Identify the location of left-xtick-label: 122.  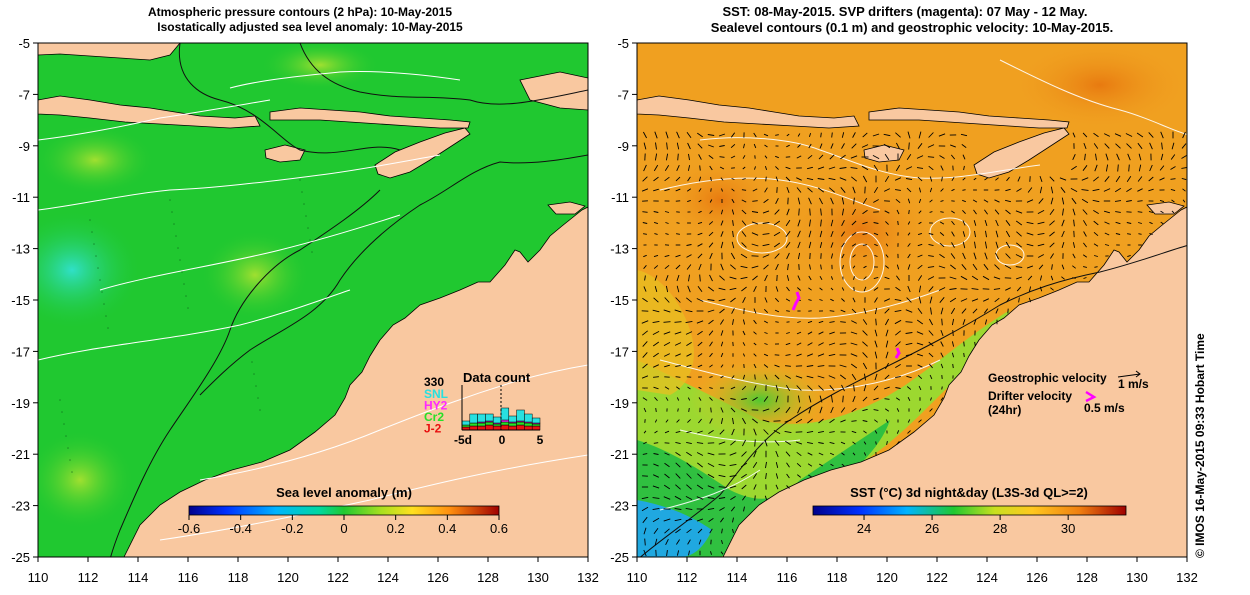
(338, 577).